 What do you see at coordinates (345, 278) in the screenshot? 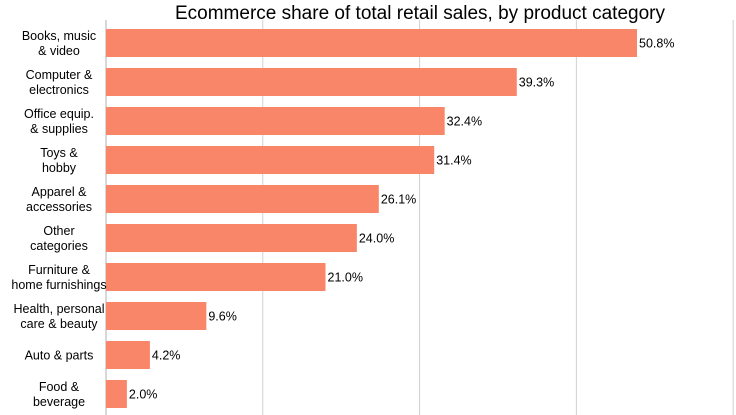
I see `data-label: 21.0%` at bounding box center [345, 278].